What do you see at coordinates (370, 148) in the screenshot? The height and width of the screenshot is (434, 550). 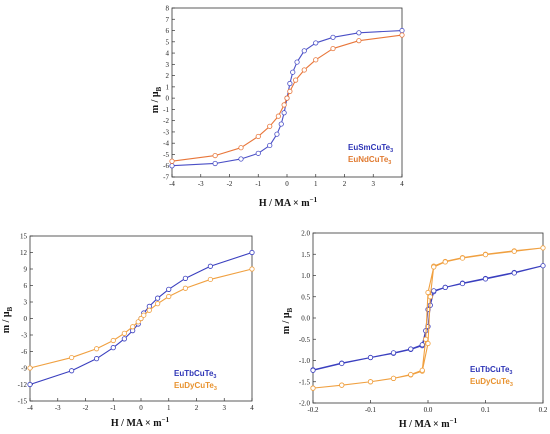 I see `legend-entry-1: EuSmCuTe3` at bounding box center [370, 148].